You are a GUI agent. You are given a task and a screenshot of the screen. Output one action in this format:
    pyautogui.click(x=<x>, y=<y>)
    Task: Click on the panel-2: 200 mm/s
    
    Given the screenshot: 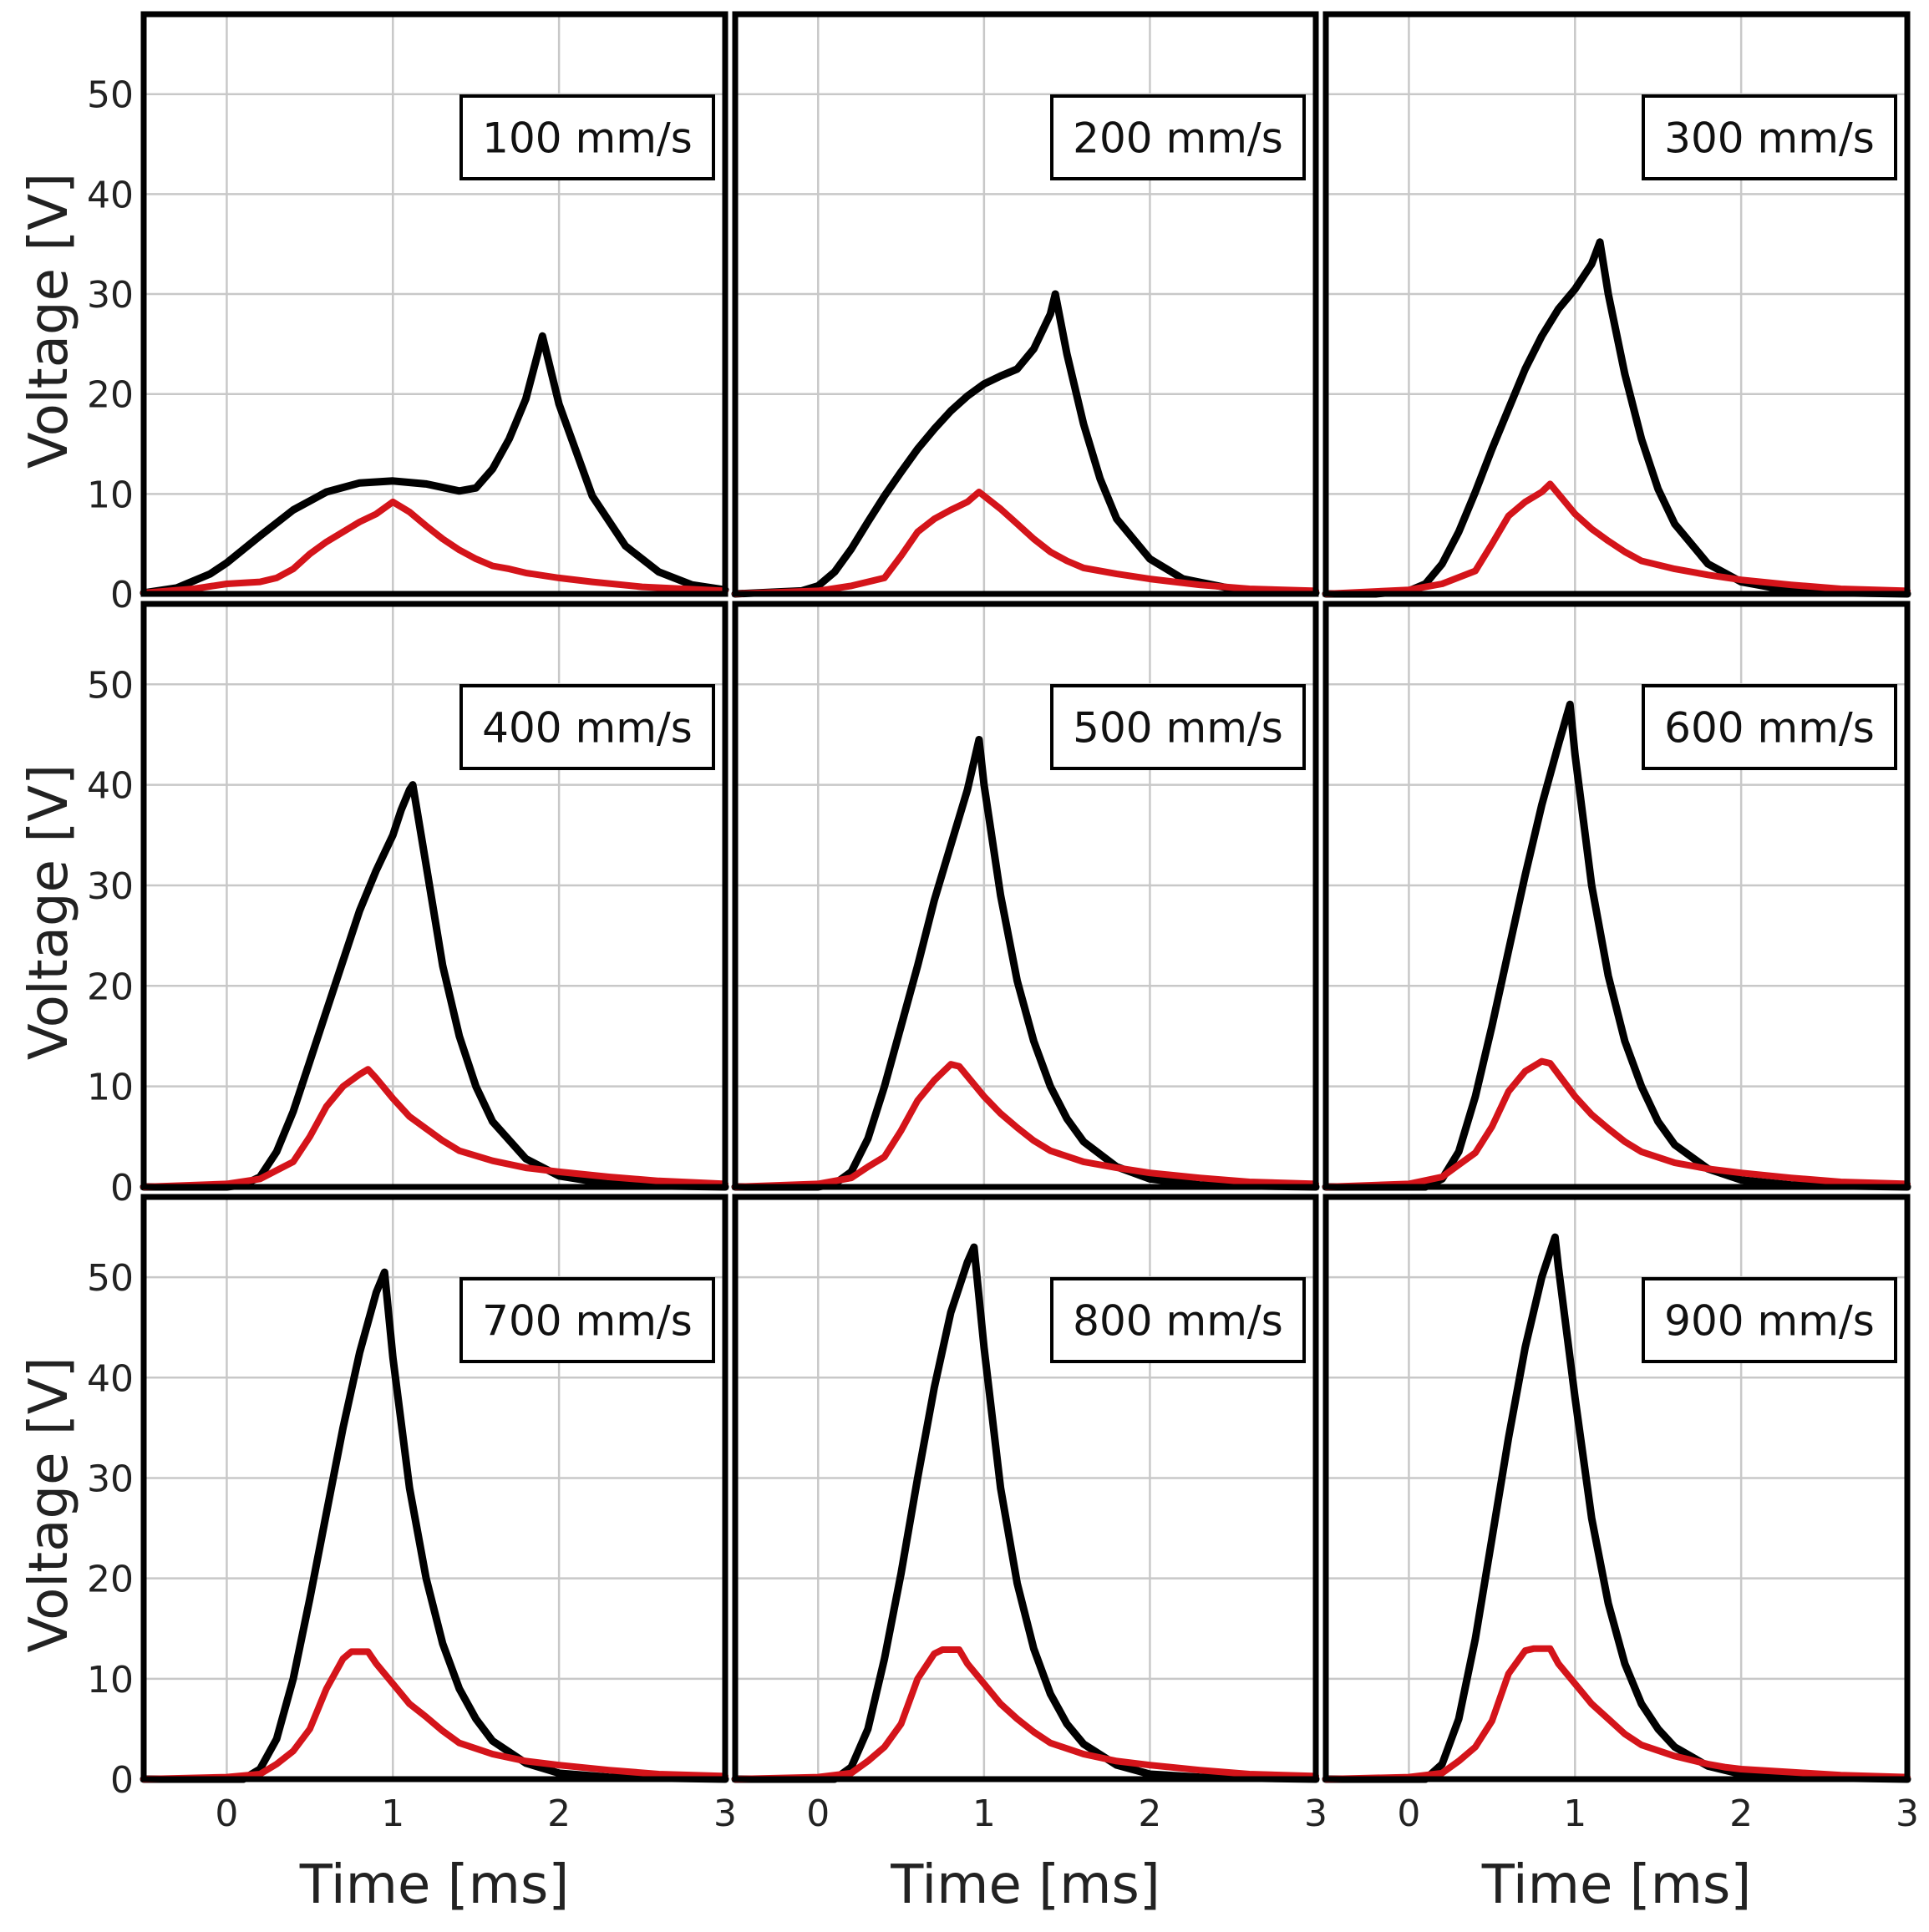 What is the action you would take?
    pyautogui.click(x=1025, y=304)
    